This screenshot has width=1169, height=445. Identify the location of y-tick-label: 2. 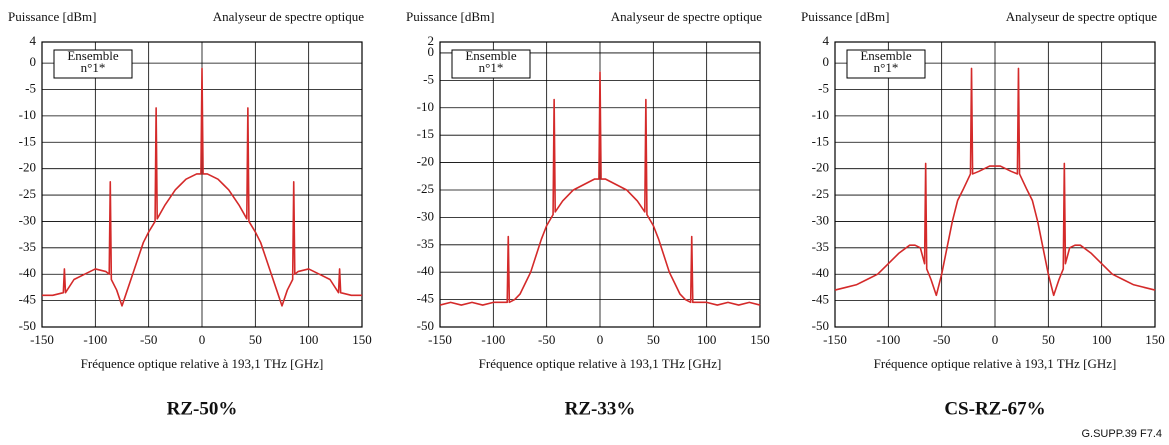
(431, 40).